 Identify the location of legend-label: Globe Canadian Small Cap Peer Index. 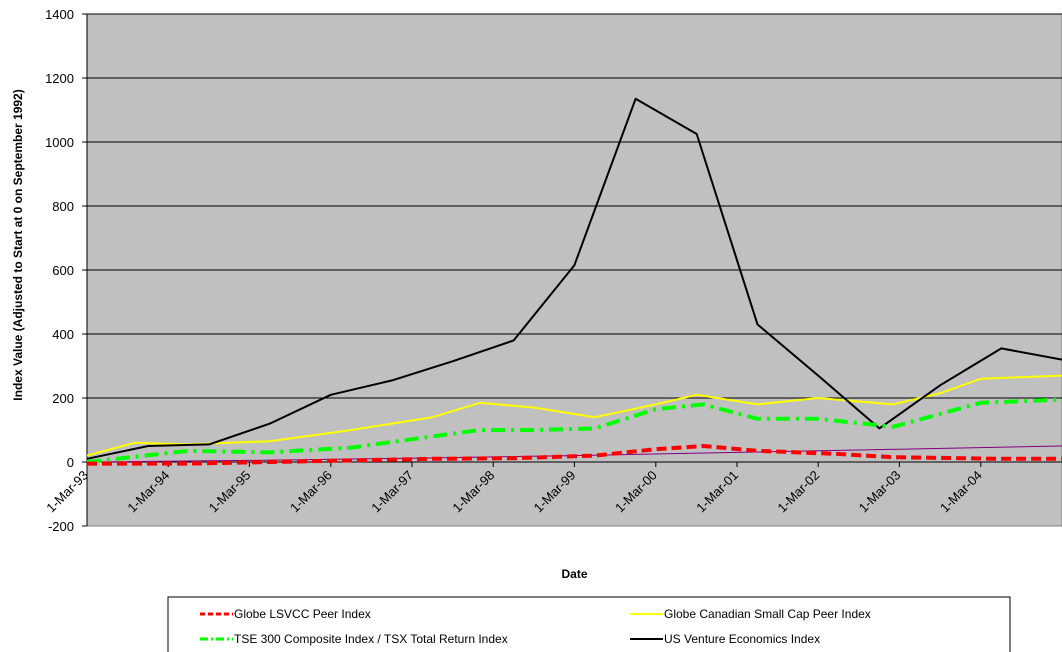
(767, 614).